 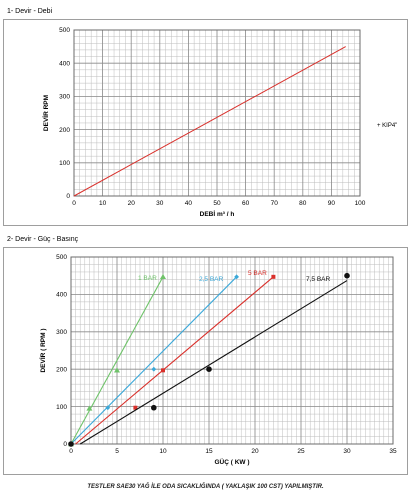 What do you see at coordinates (332, 203) in the screenshot?
I see `x-tick-label: 90` at bounding box center [332, 203].